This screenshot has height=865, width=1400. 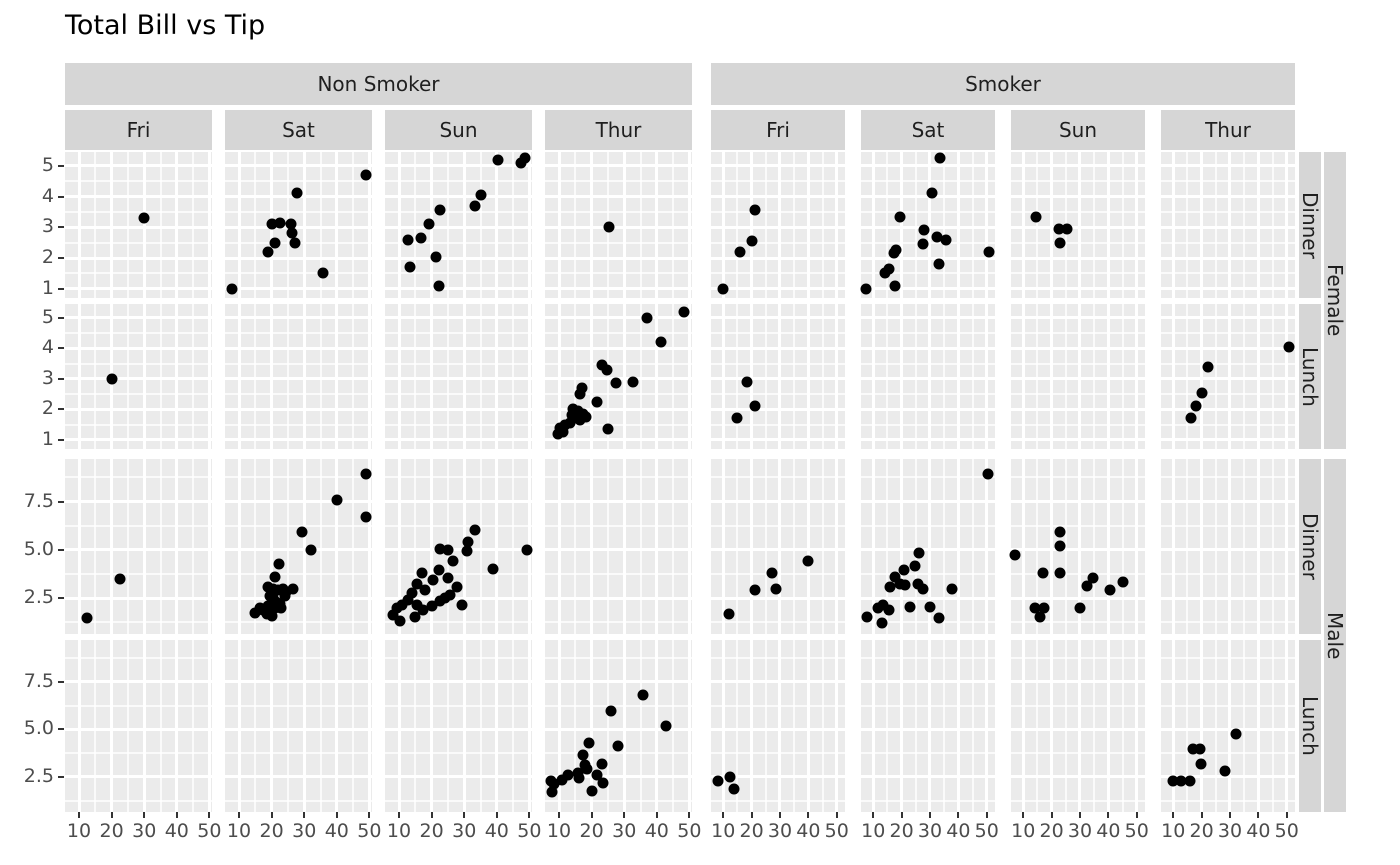 What do you see at coordinates (624, 831) in the screenshot?
I see `x-tick-label: 30` at bounding box center [624, 831].